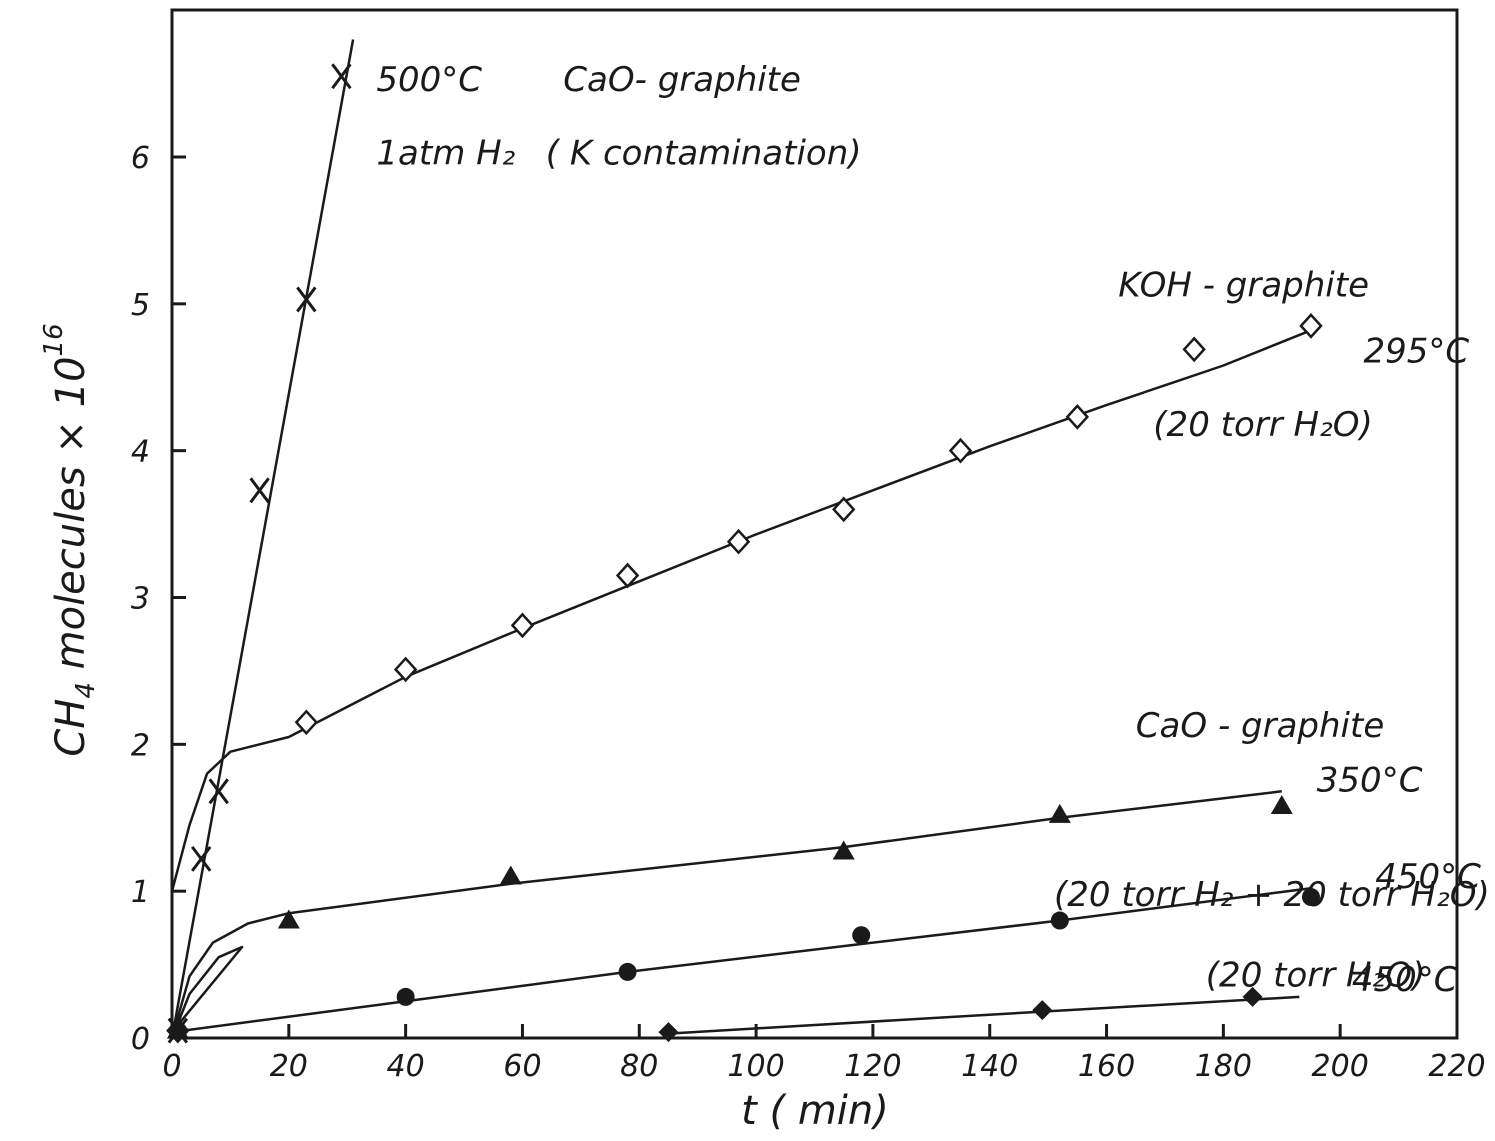  I want to click on annotation-label: 295°C, so click(1417, 352).